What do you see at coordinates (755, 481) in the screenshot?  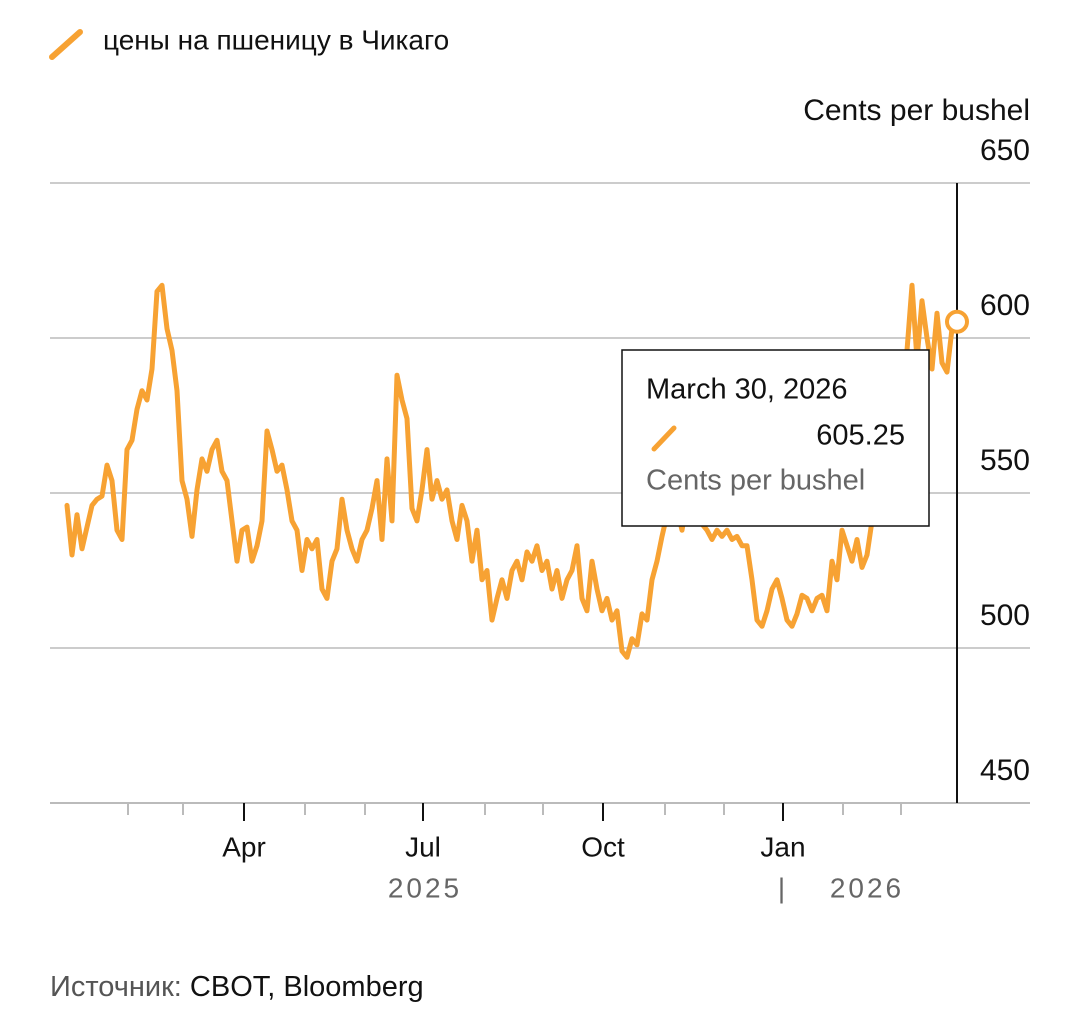 I see `tooltip-unit: Cents per bushel` at bounding box center [755, 481].